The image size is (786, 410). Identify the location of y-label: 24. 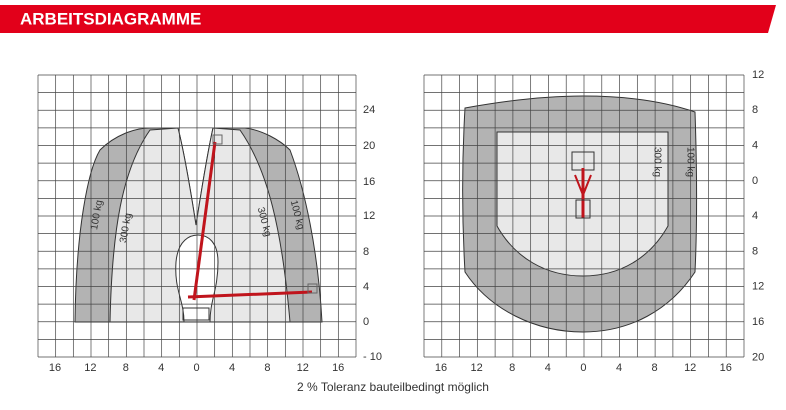
(369, 110).